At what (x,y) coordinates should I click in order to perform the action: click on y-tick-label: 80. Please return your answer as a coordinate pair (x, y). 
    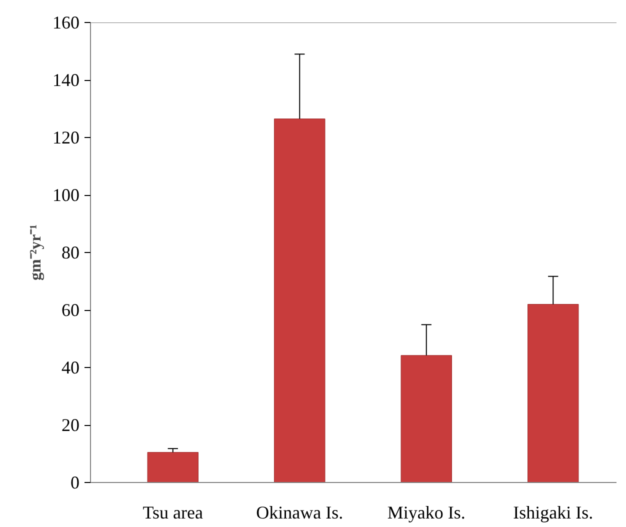
    Looking at the image, I should click on (71, 252).